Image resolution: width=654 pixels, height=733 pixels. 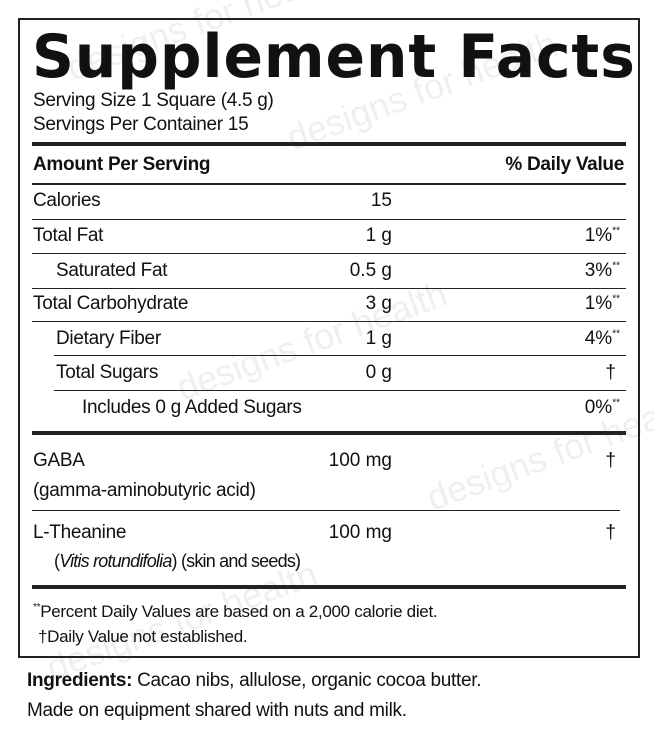 What do you see at coordinates (144, 490) in the screenshot?
I see `ingredient-description: (gamma-aminobutyric acid)` at bounding box center [144, 490].